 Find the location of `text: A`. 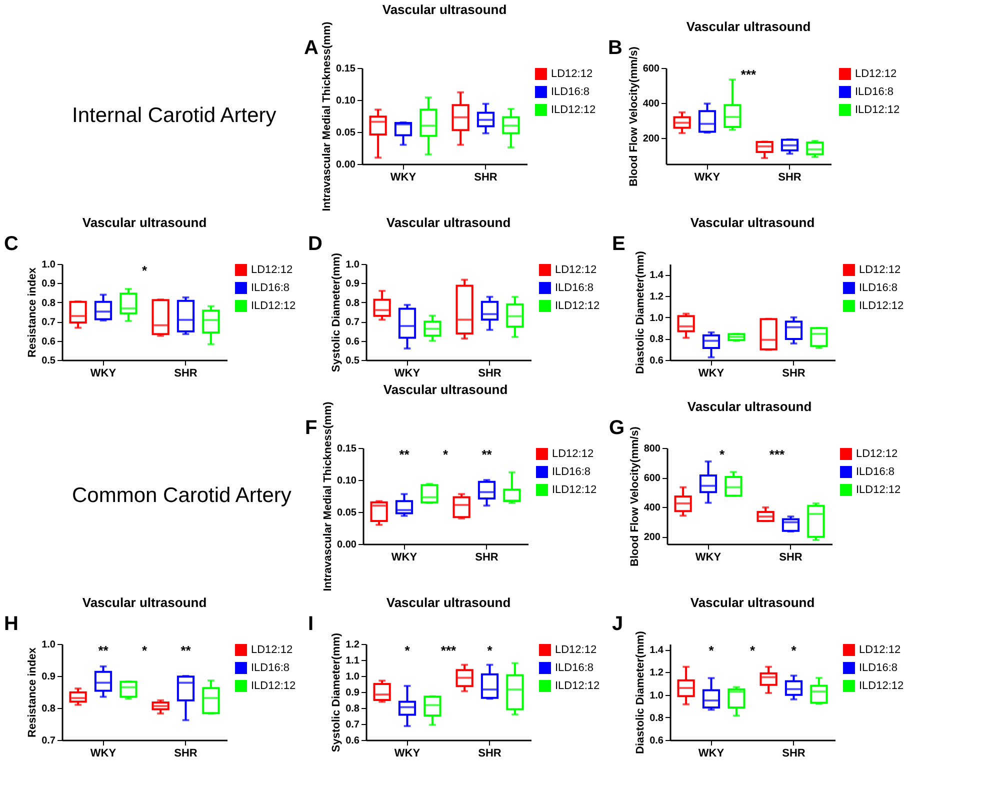

text: A is located at coordinates (311, 48).